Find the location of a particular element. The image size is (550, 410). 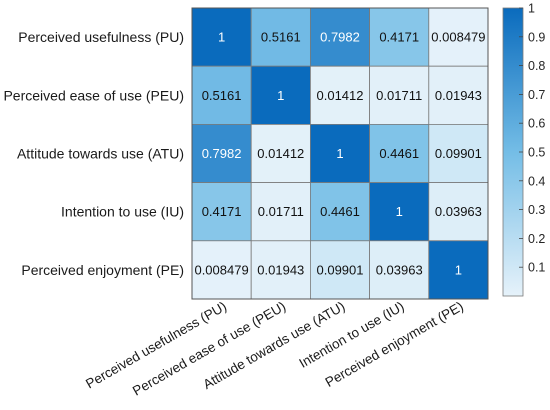

row-label: Perceived usefulness (PU) is located at coordinates (101, 37).